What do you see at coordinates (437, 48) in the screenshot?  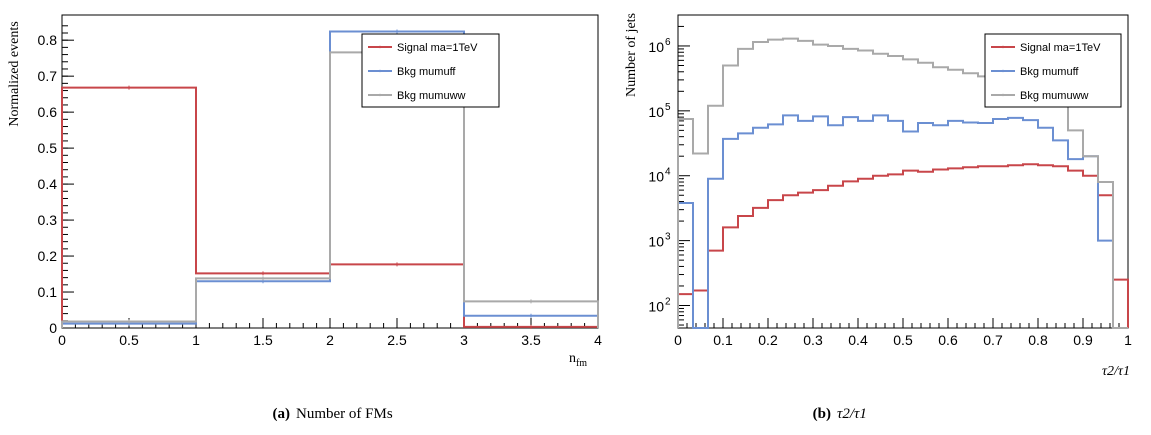 I see `legend-entry-a: Signal ma=1TeV` at bounding box center [437, 48].